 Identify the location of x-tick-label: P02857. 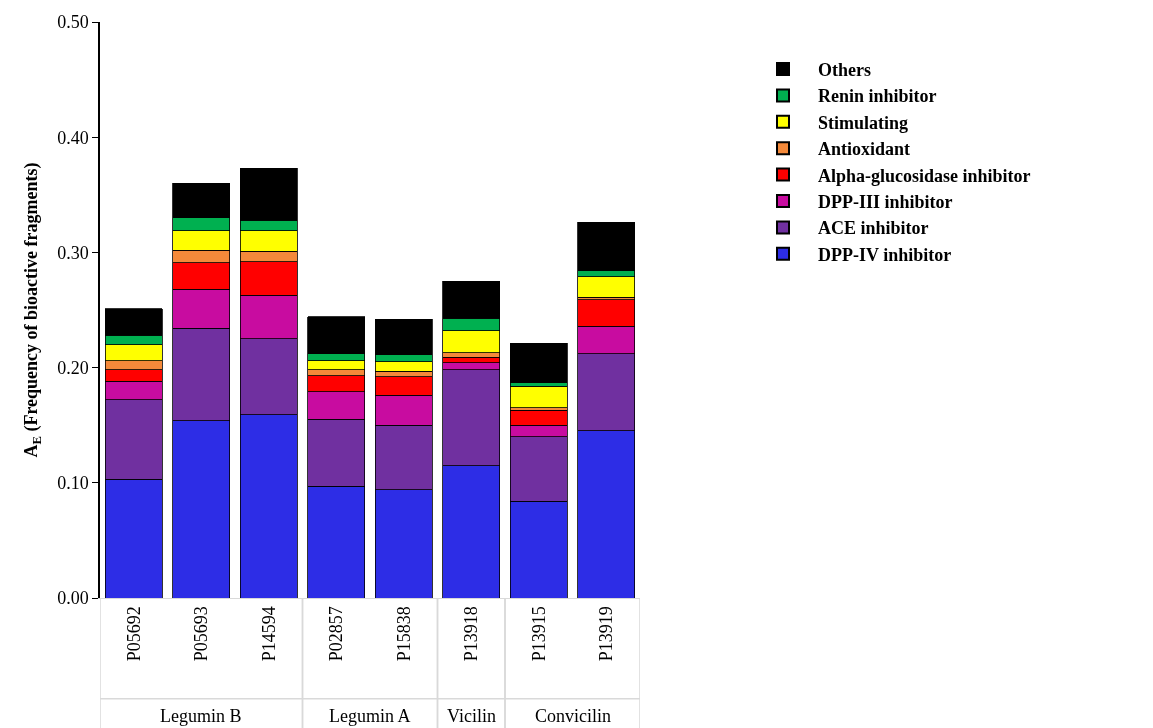
(336, 634).